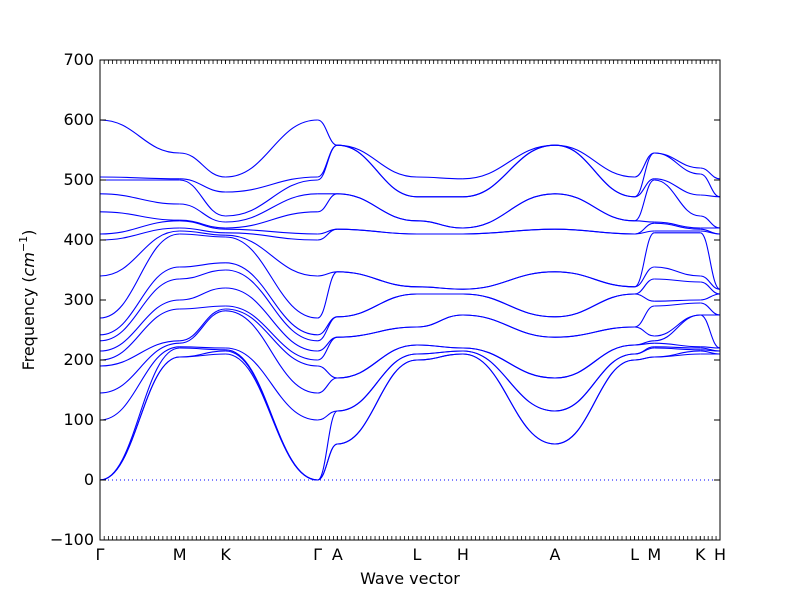 This screenshot has width=800, height=600. I want to click on x-axis-label: Wave vector, so click(410, 578).